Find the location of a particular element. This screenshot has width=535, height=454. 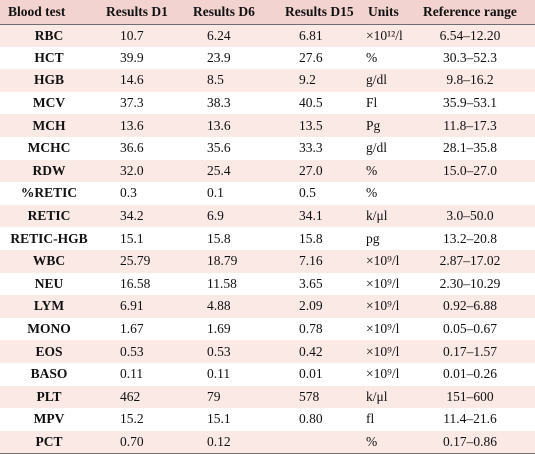

table-row: MONO 1.67 1.69 0.78 ×10⁹/l 0.05–0.67 is located at coordinates (267, 329).